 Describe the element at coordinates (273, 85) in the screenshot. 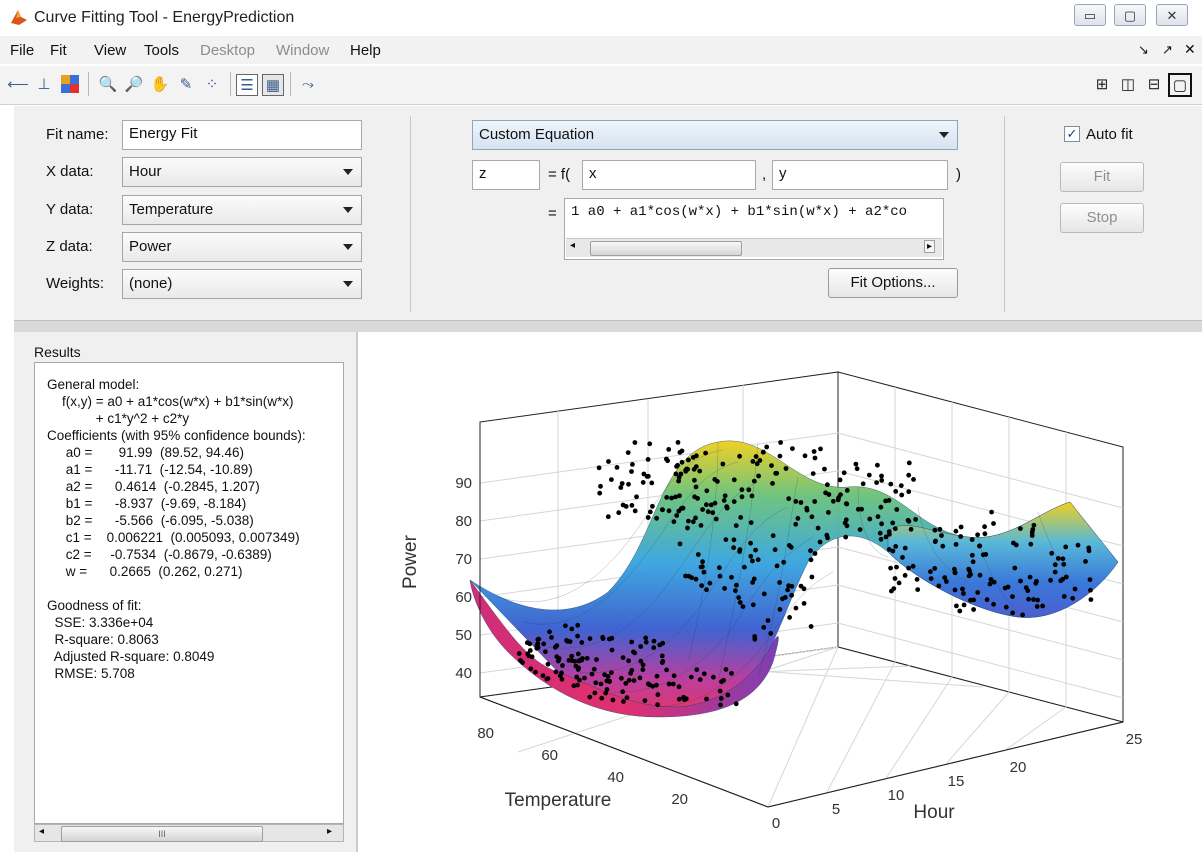

I see `grid-icon: ▦` at that location.